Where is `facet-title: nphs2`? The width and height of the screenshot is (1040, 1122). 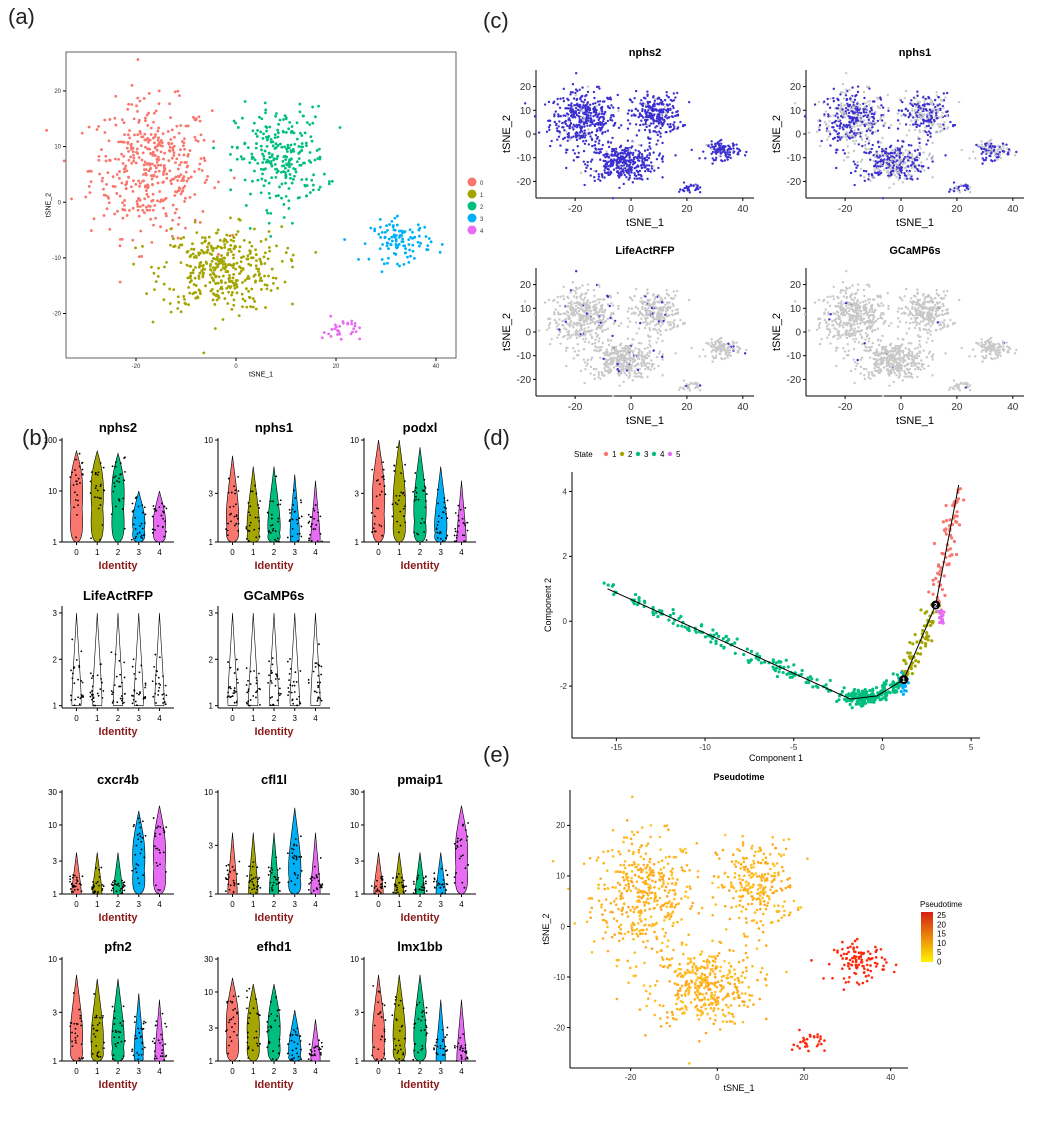 facet-title: nphs2 is located at coordinates (645, 53).